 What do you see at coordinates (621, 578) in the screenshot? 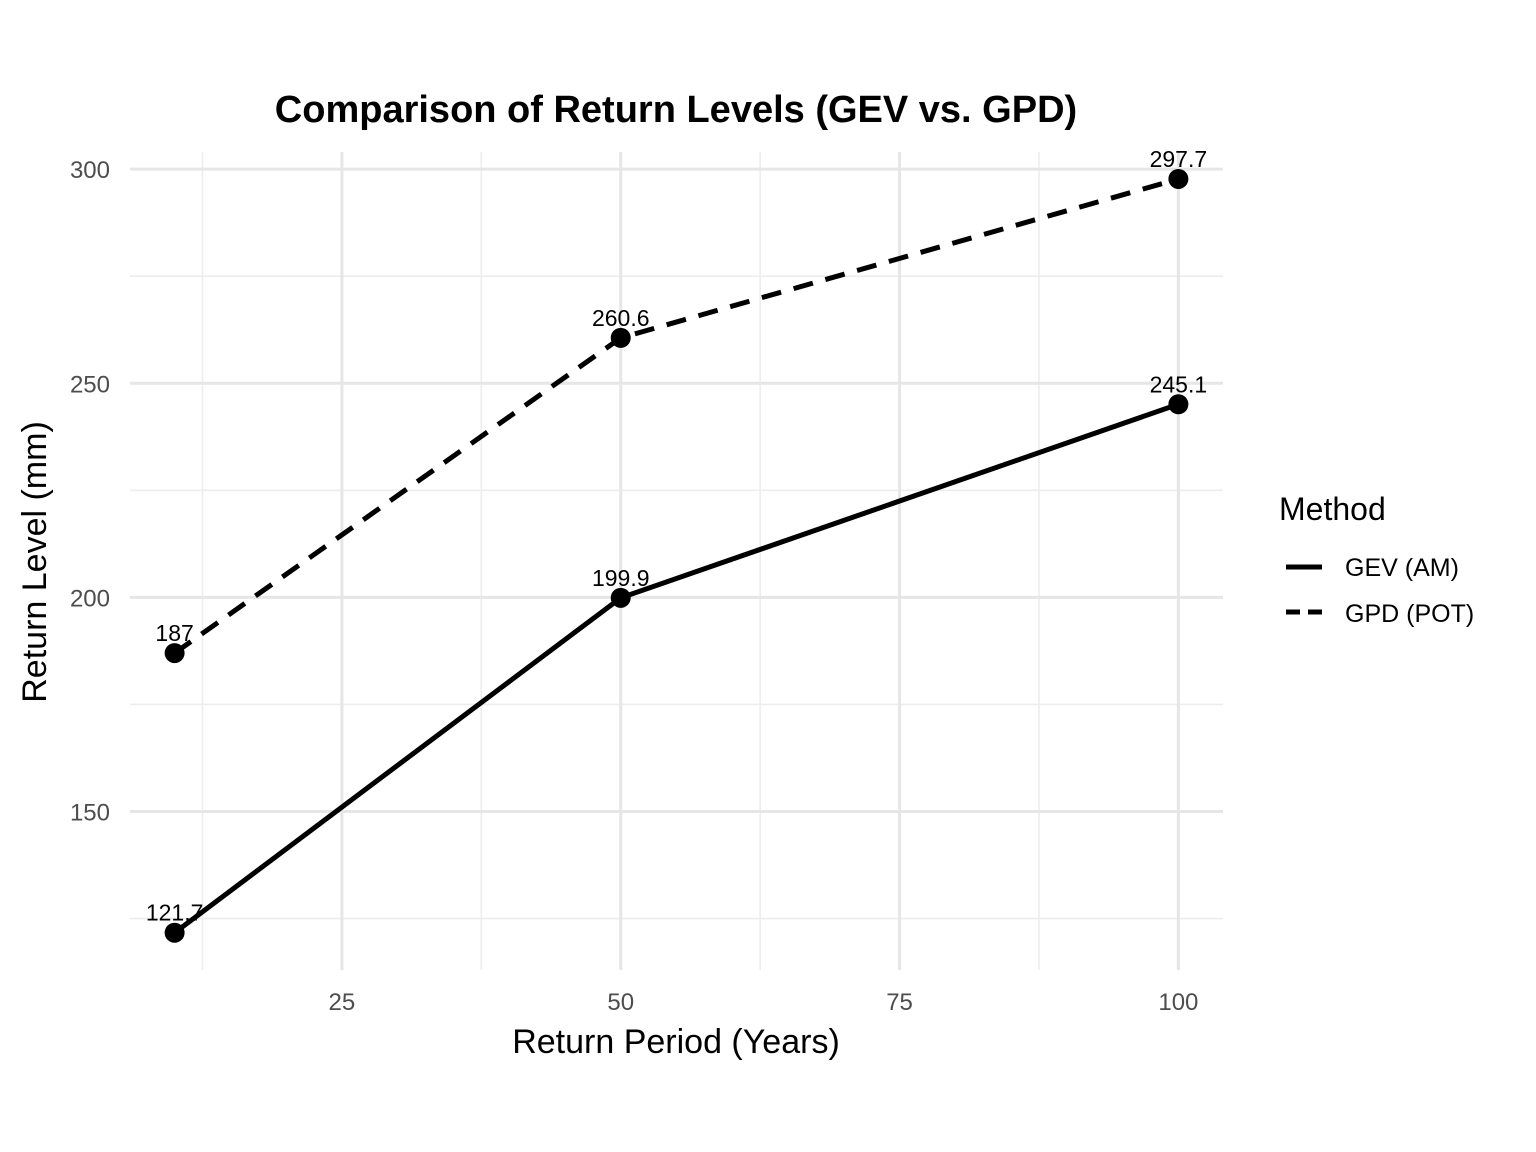
I see `data-label: 199.9` at bounding box center [621, 578].